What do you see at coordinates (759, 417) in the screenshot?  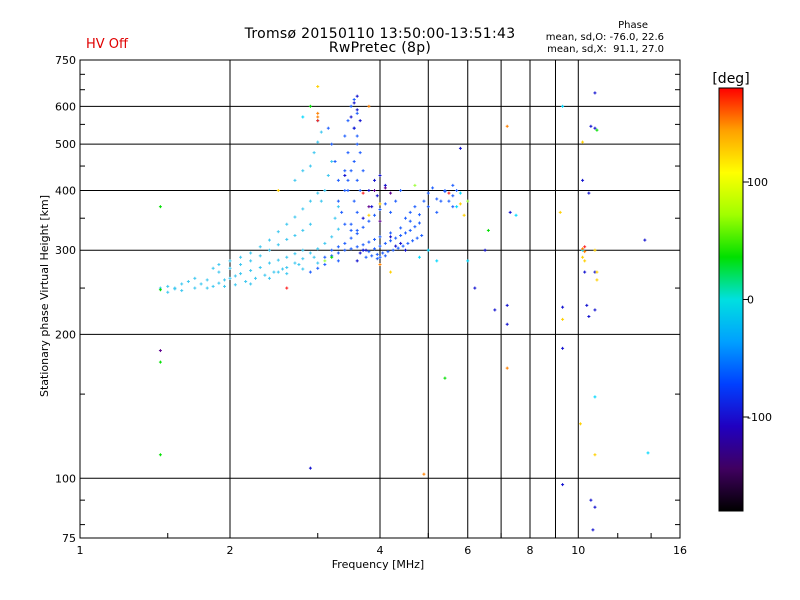 I see `colorbar-tick-label: -100` at bounding box center [759, 417].